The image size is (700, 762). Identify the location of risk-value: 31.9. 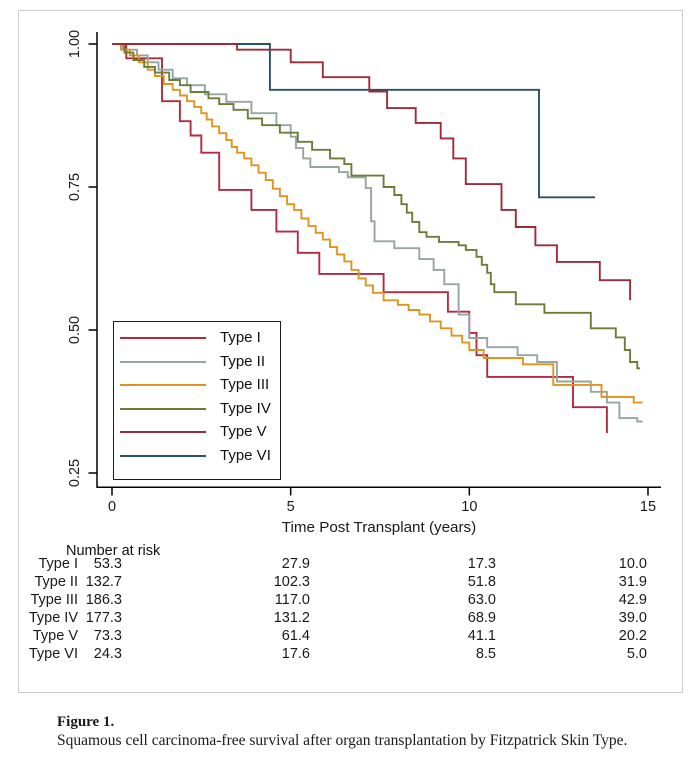
(632, 582).